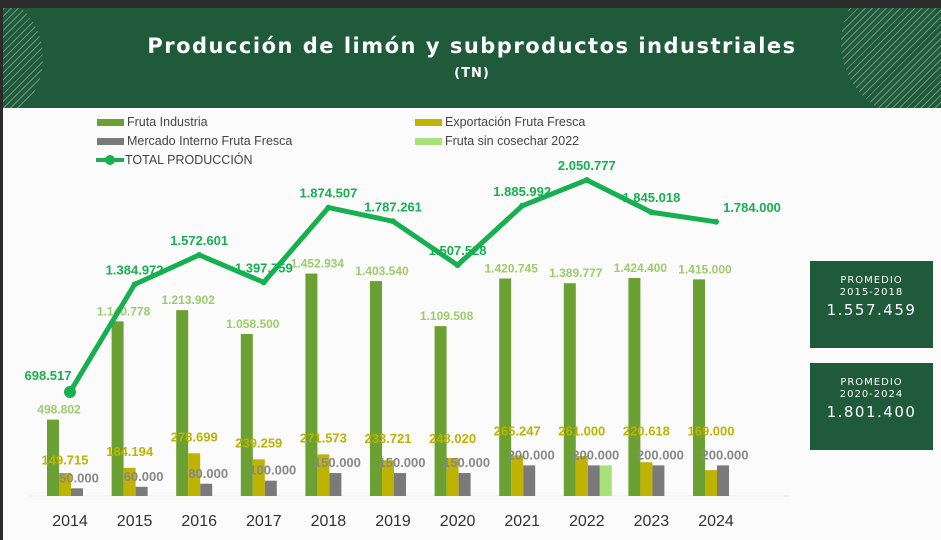  I want to click on legend-label: TOTAL PRODUCCIÓN, so click(189, 160).